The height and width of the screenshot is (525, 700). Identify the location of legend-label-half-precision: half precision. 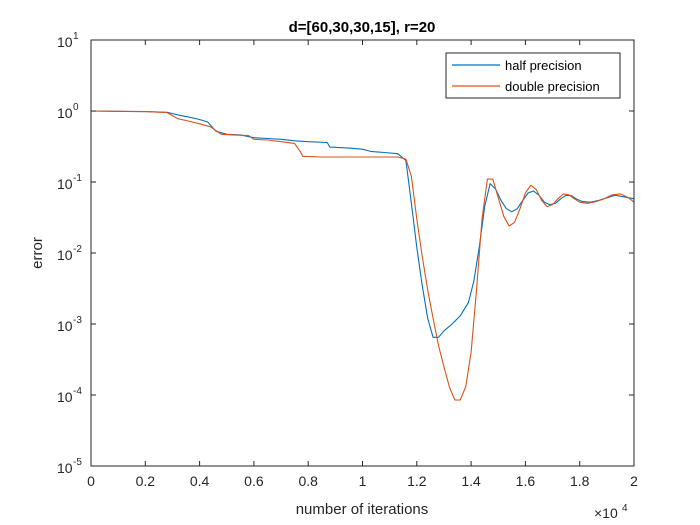
(543, 65).